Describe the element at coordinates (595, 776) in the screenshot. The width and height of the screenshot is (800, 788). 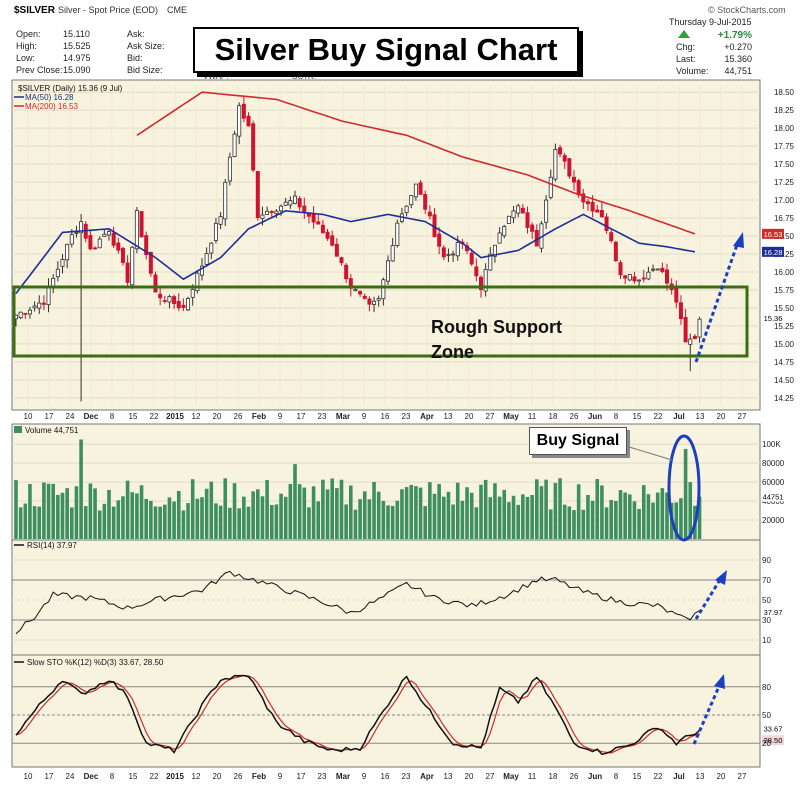
I see `x-tick-bottom: Jun` at that location.